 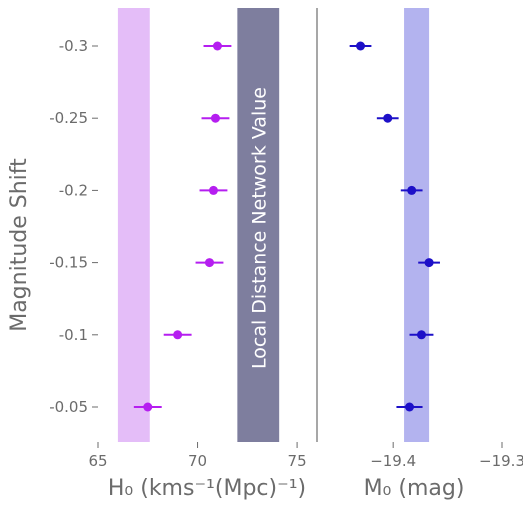 I want to click on x-tick-label: 65, so click(x=97, y=461).